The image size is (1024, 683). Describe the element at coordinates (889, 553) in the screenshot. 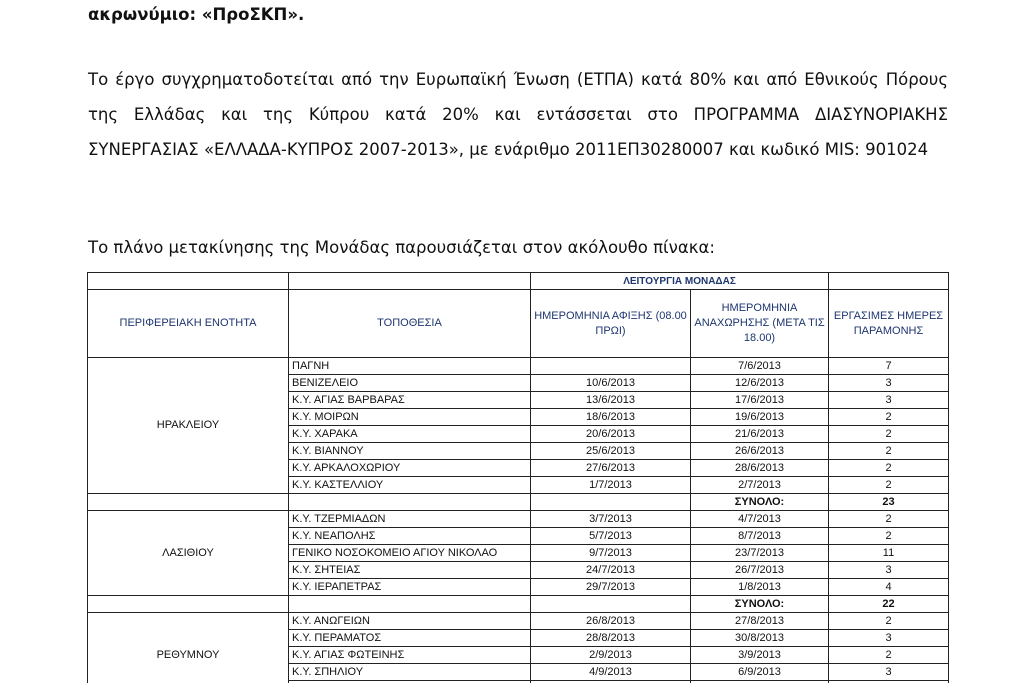

I see `table-cell: 11` at that location.